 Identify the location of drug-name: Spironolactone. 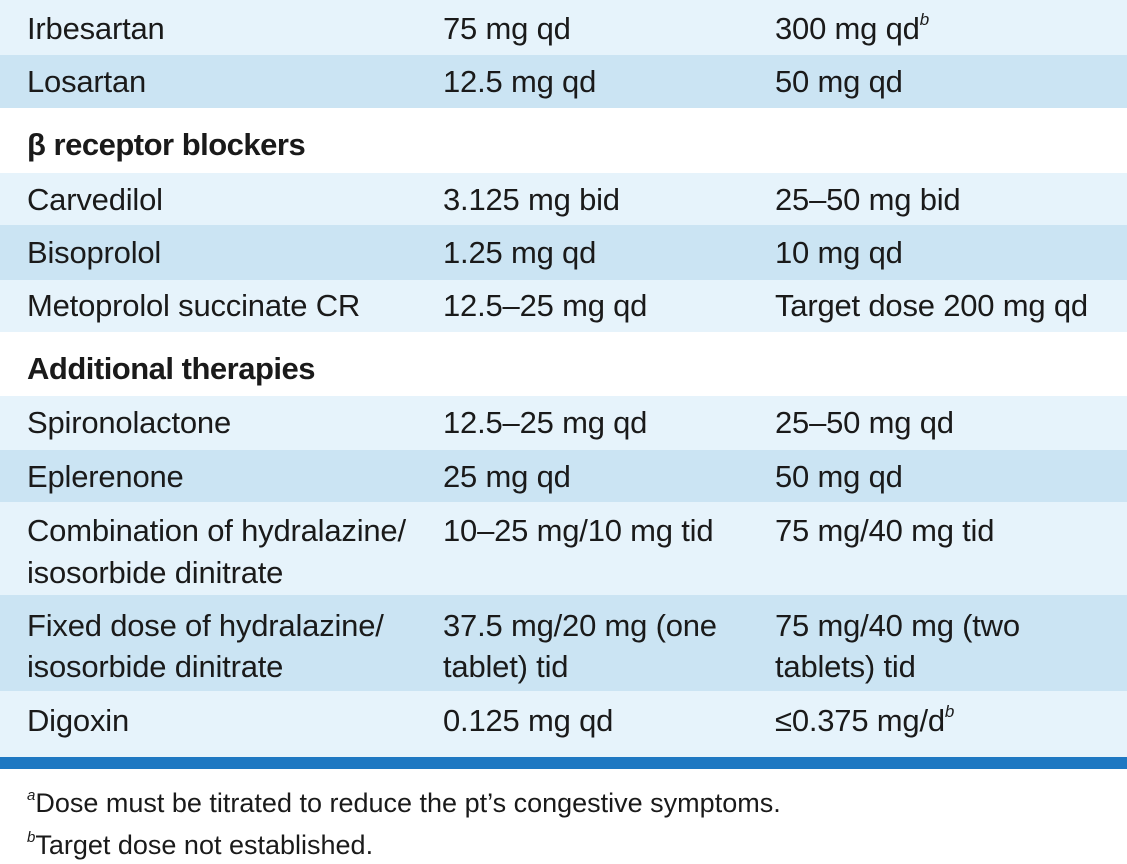
(129, 422).